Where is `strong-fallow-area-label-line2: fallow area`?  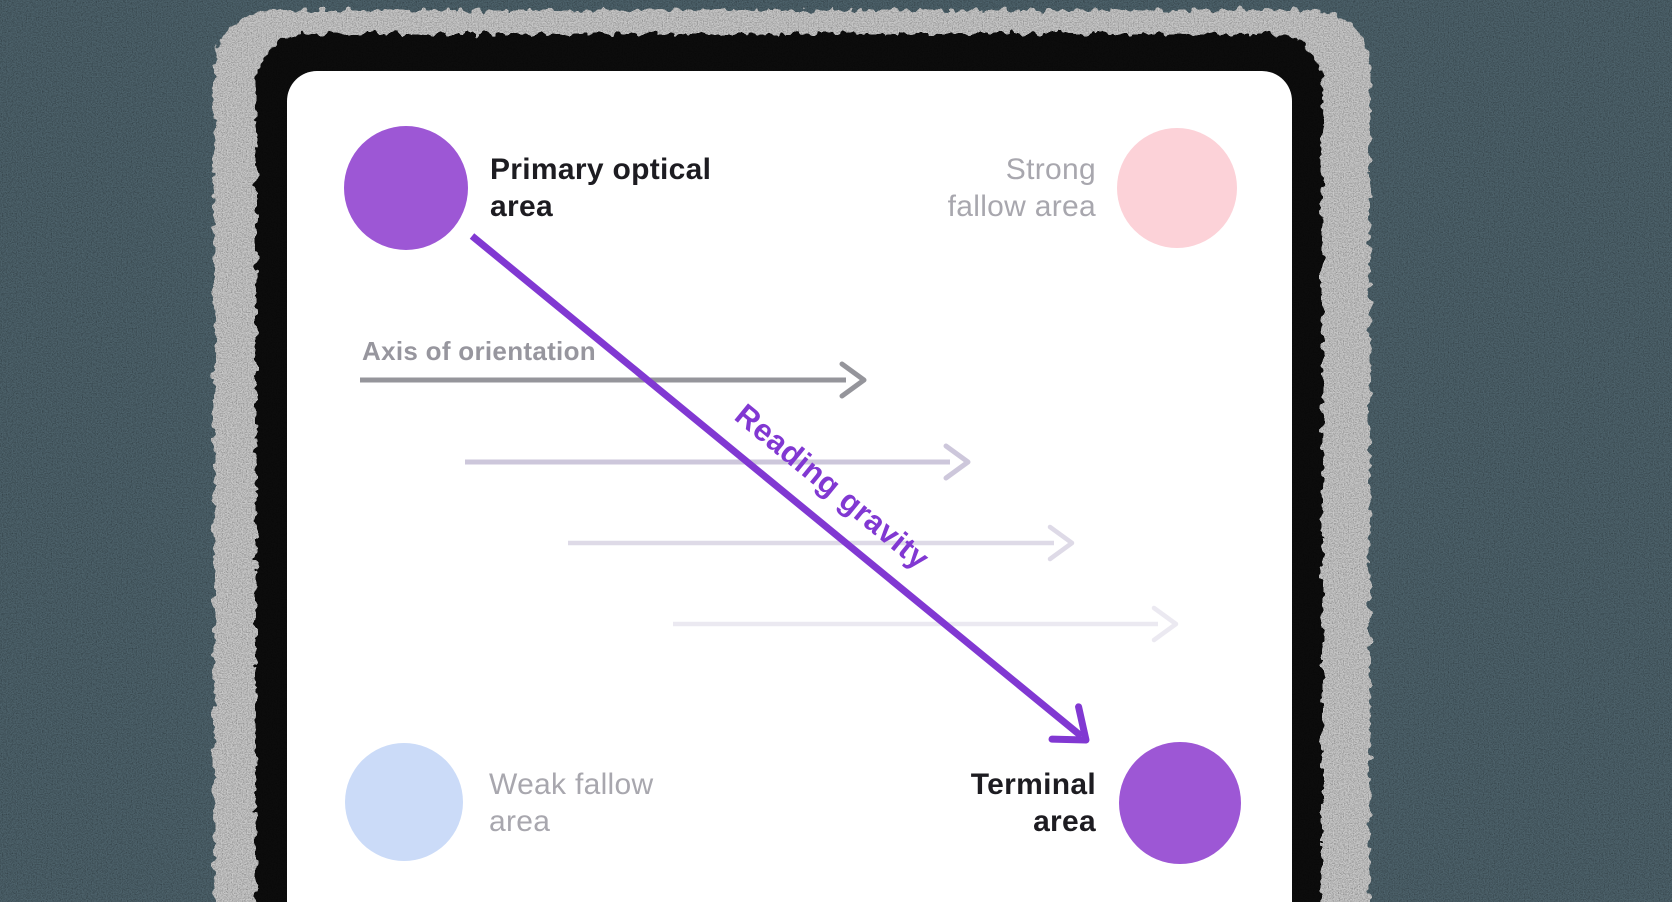
strong-fallow-area-label-line2: fallow area is located at coordinates (1021, 206).